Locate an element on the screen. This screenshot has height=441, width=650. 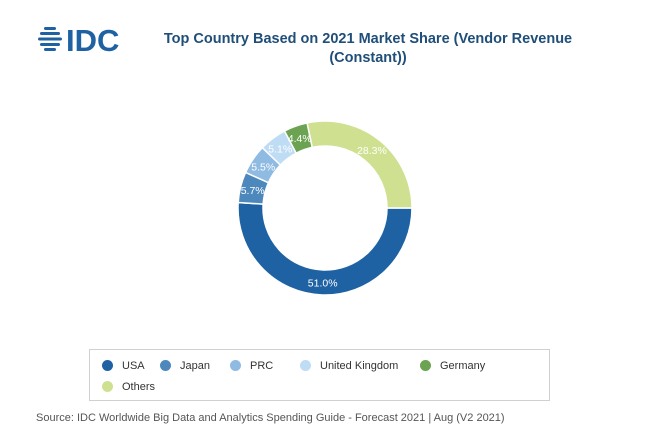
data-label-united-kingdom: 5.1% is located at coordinates (280, 149).